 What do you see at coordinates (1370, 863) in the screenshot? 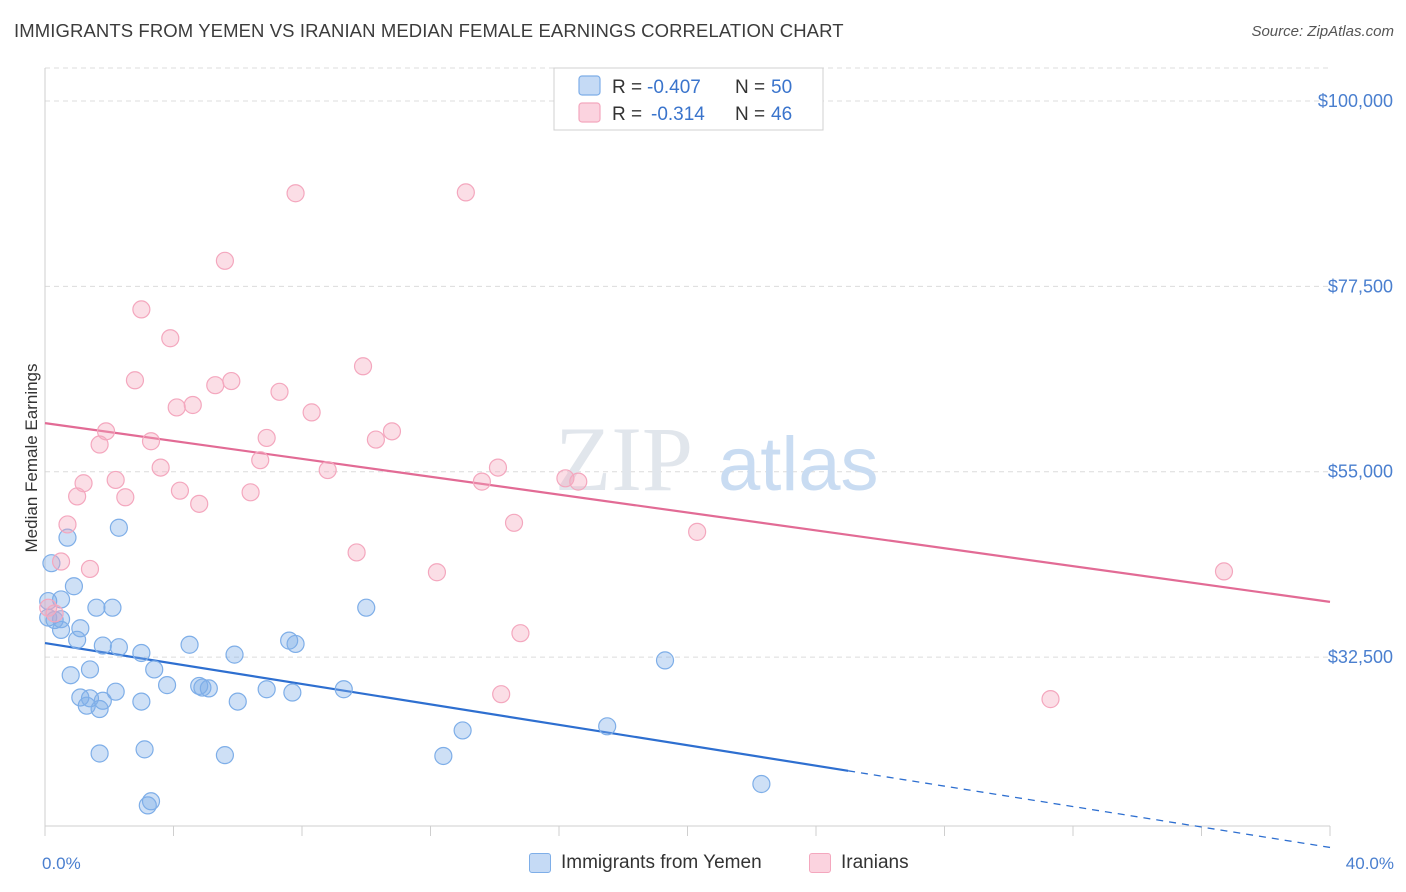
I see `x-tick-label-end: 40.0%` at bounding box center [1370, 863].